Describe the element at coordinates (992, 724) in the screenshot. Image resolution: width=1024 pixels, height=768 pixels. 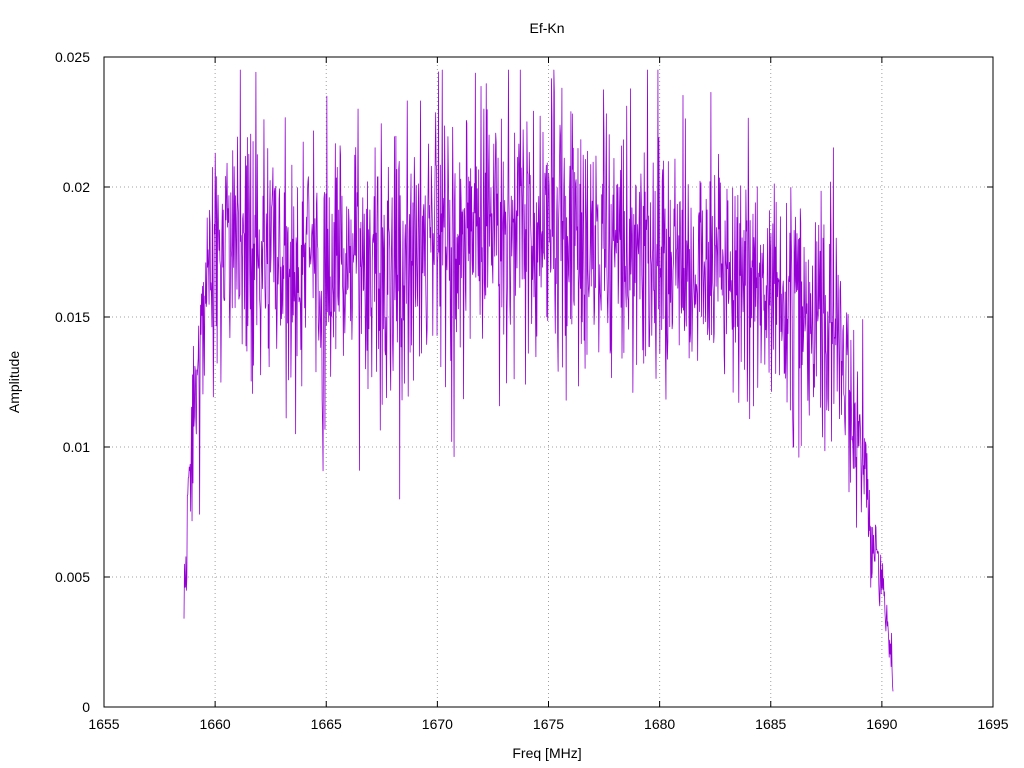
I see `x-tick-label: 1695` at that location.